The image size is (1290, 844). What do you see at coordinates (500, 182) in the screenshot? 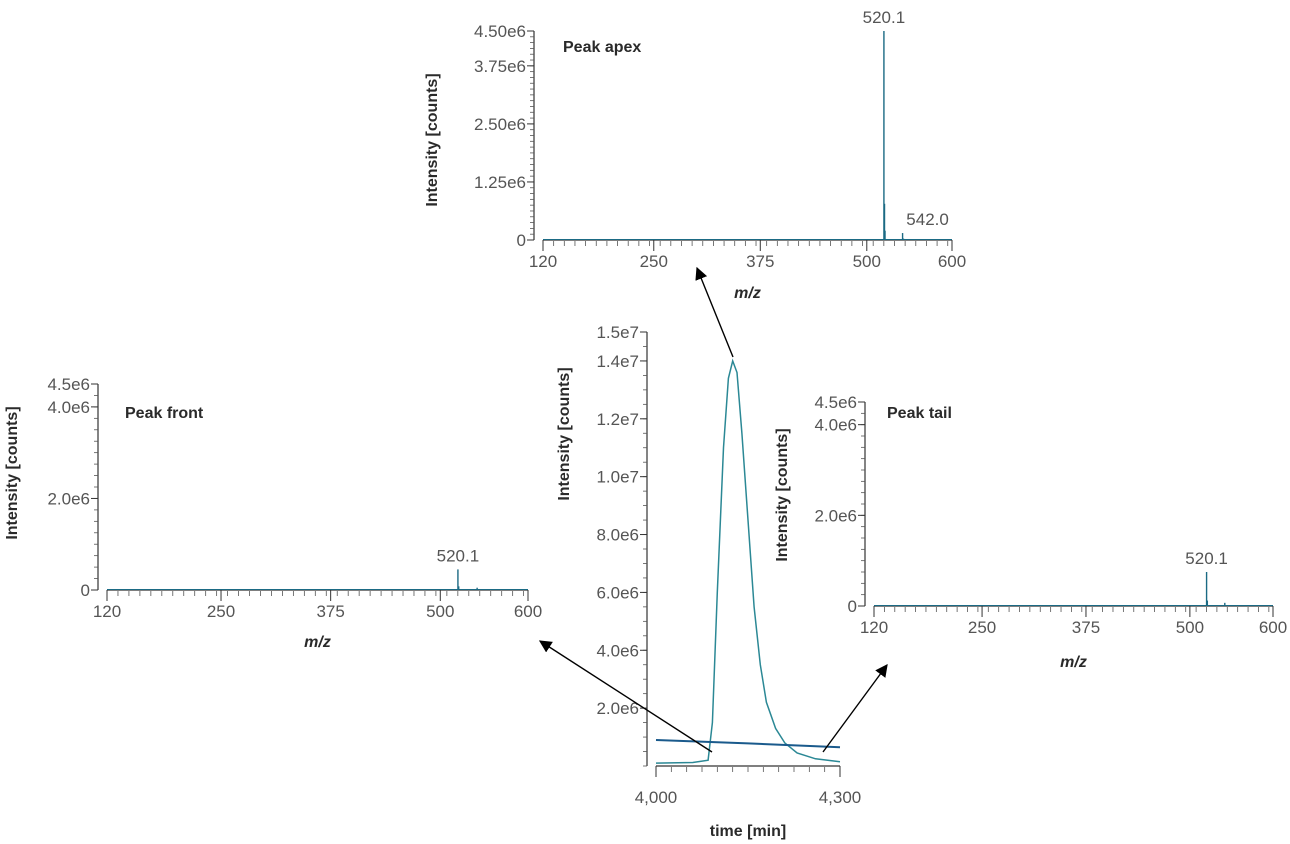
I see `y-tick-label: 1.25e6` at bounding box center [500, 182].